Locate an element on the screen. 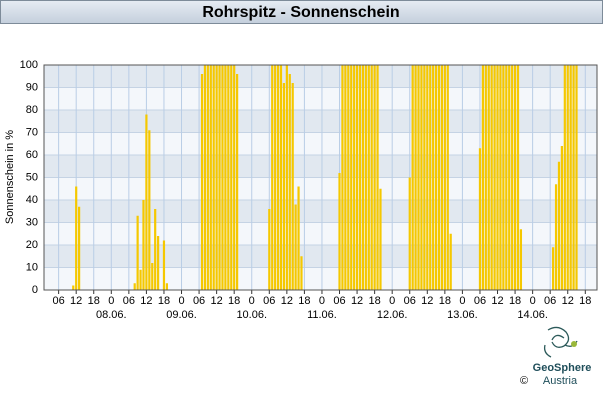  copyright: © is located at coordinates (524, 381).